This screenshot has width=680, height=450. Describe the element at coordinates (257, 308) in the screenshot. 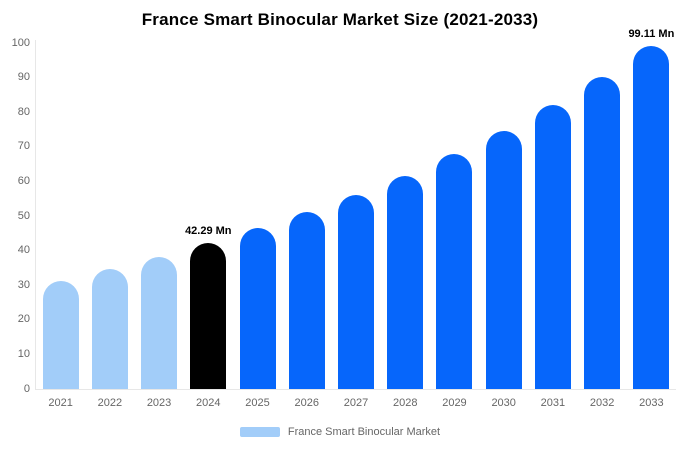

I see `bar-2025` at that location.